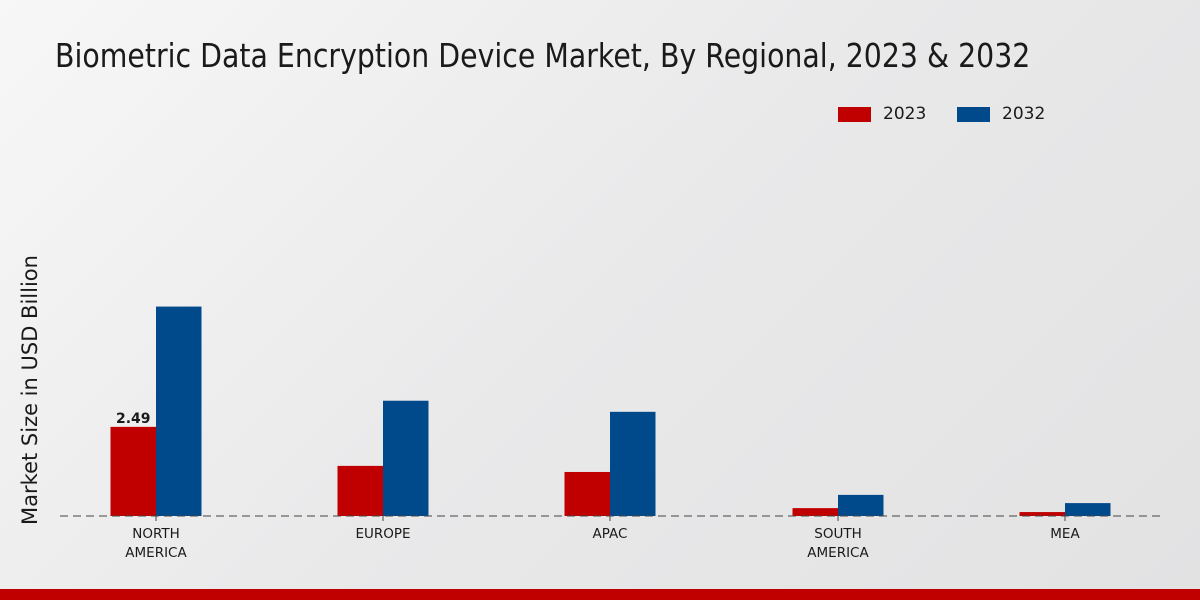 The image size is (1200, 600). Describe the element at coordinates (600, 594) in the screenshot. I see `footer-bar` at that location.